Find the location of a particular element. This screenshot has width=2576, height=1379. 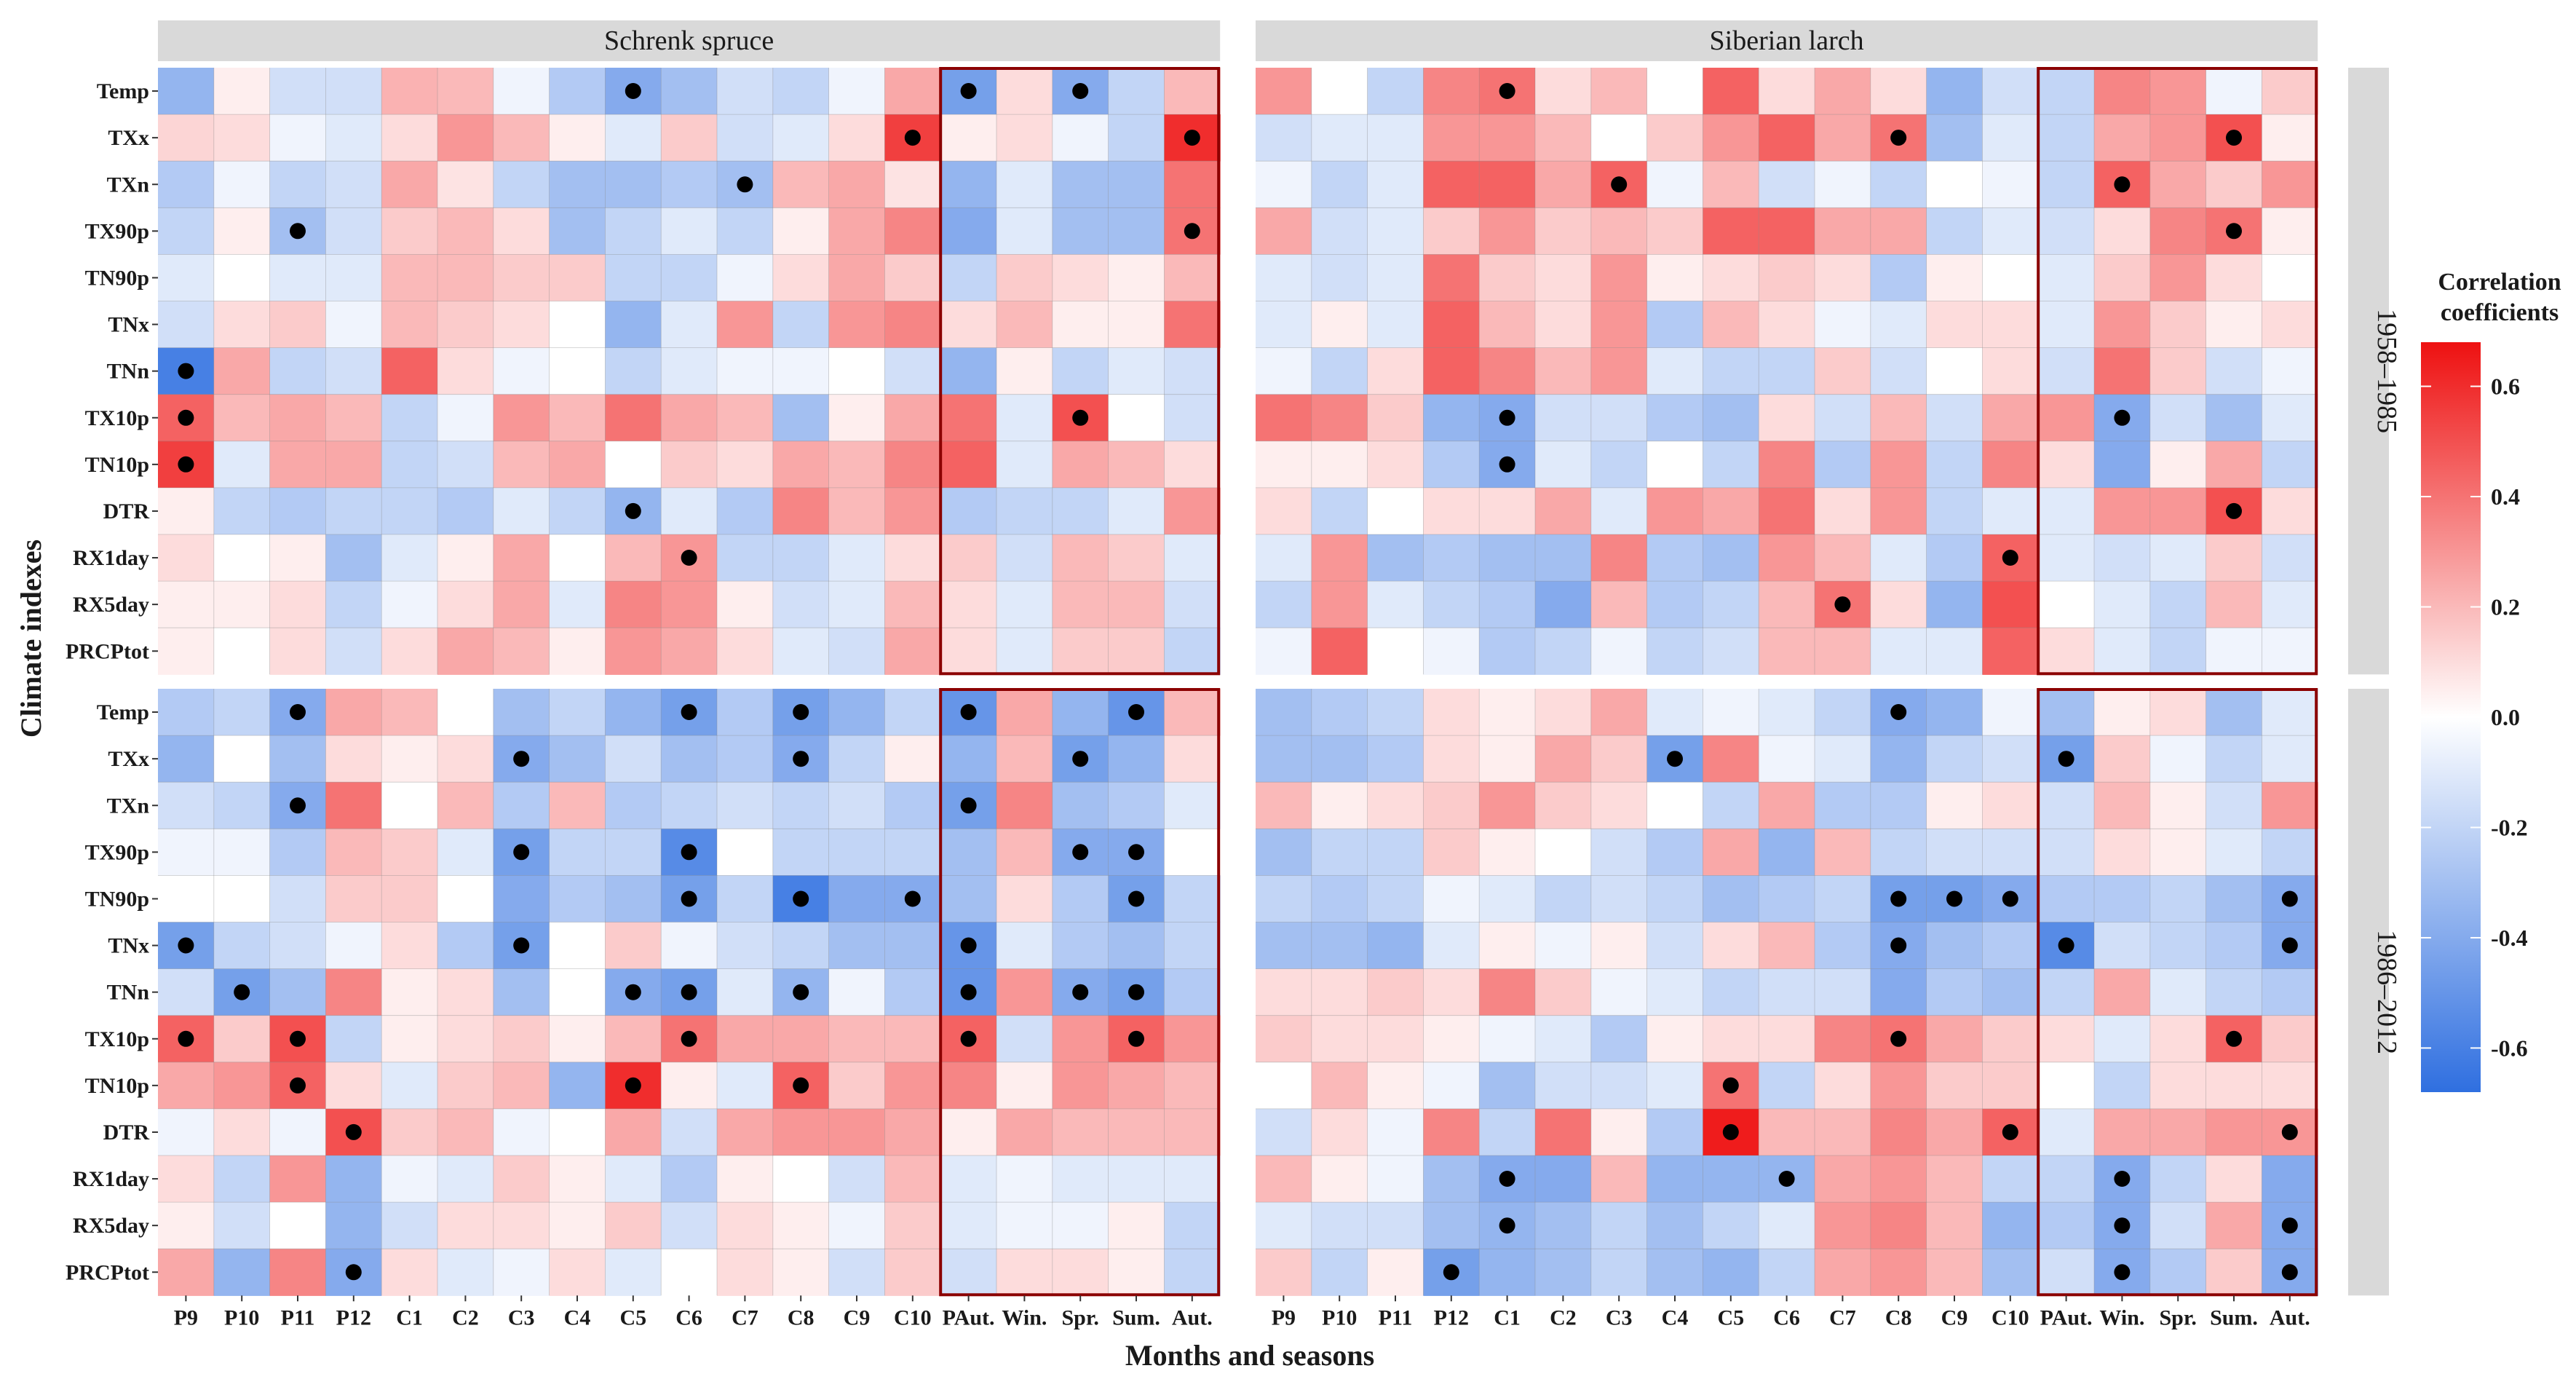

x-tick-label: C8 is located at coordinates (801, 1317).